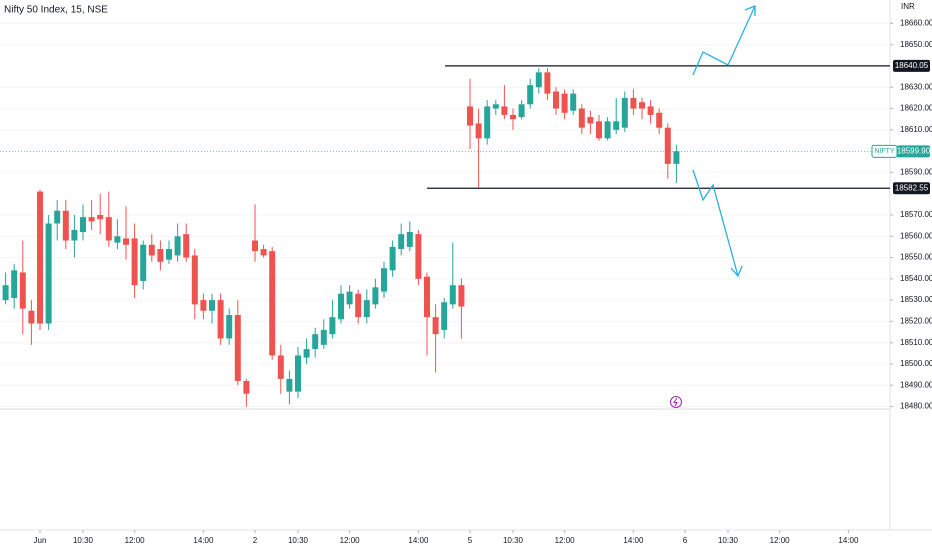 This screenshot has height=550, width=932. I want to click on y-tick-label: 18610.00, so click(916, 129).